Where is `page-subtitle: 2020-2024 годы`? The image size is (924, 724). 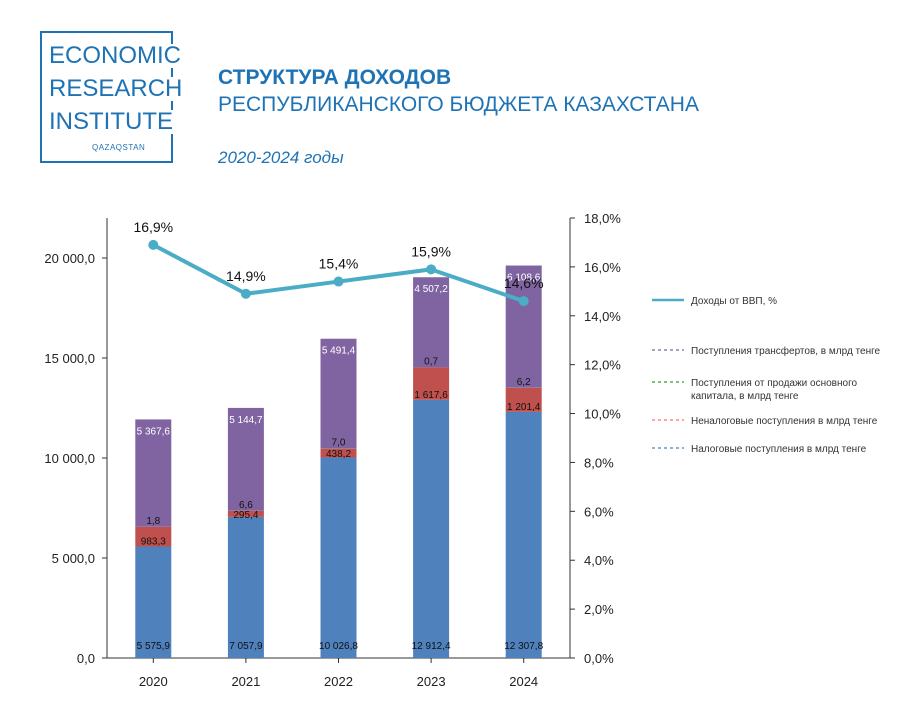
page-subtitle: 2020-2024 годы is located at coordinates (281, 157).